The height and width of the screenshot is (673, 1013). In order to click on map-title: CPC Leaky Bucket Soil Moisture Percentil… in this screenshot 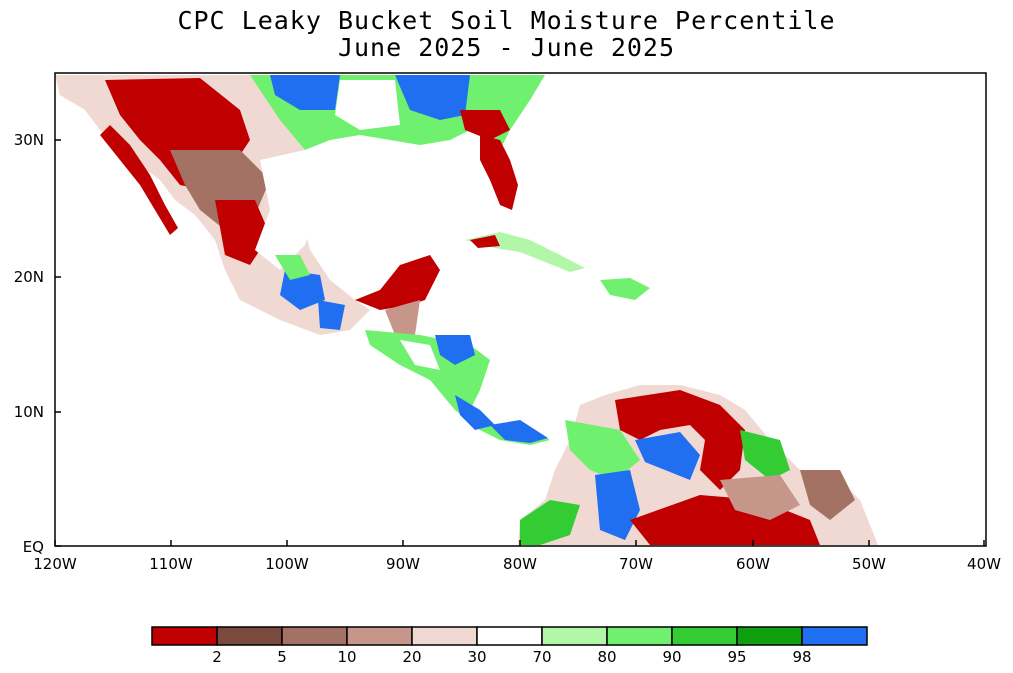, I will do `click(506, 20)`.